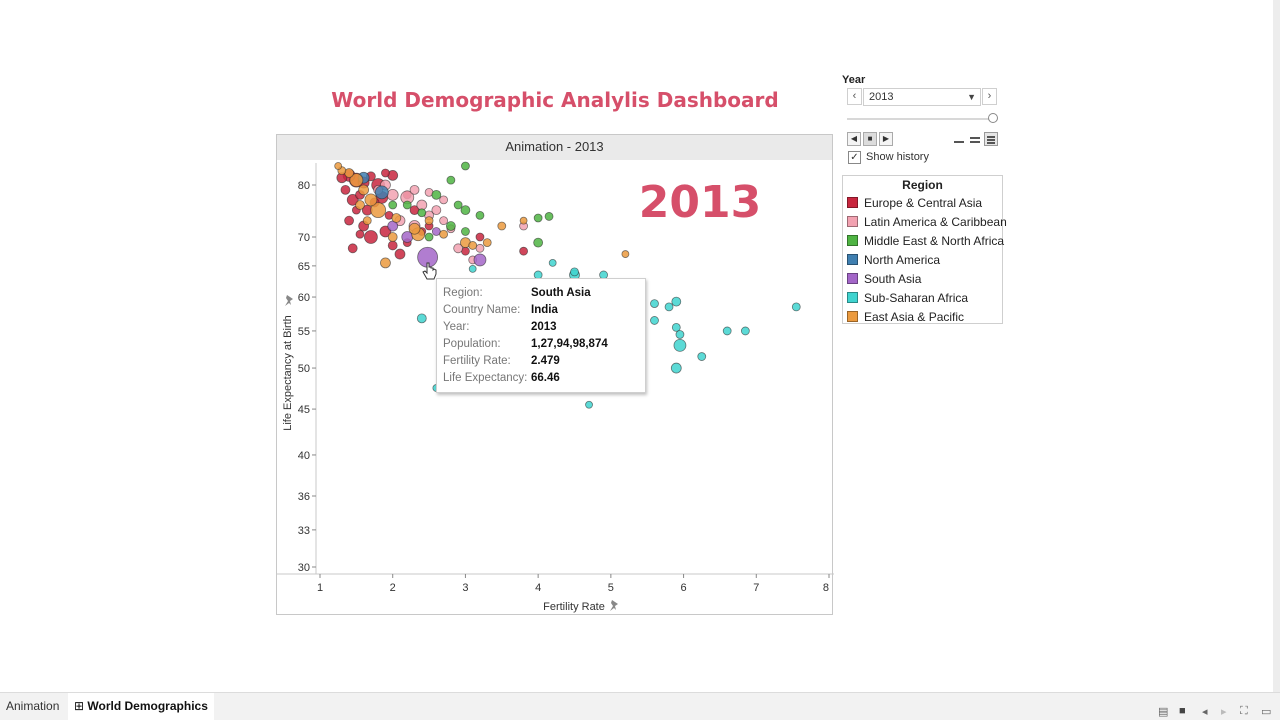 The width and height of the screenshot is (1280, 720). What do you see at coordinates (141, 706) in the screenshot?
I see `tab-world-demographics: ⊞ World Demographics` at bounding box center [141, 706].